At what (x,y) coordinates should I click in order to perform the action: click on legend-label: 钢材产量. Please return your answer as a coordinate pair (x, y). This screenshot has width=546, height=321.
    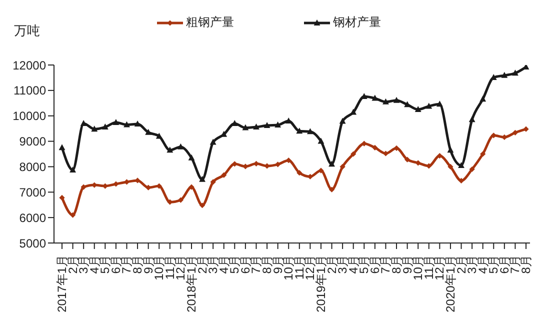
    Looking at the image, I should click on (357, 22).